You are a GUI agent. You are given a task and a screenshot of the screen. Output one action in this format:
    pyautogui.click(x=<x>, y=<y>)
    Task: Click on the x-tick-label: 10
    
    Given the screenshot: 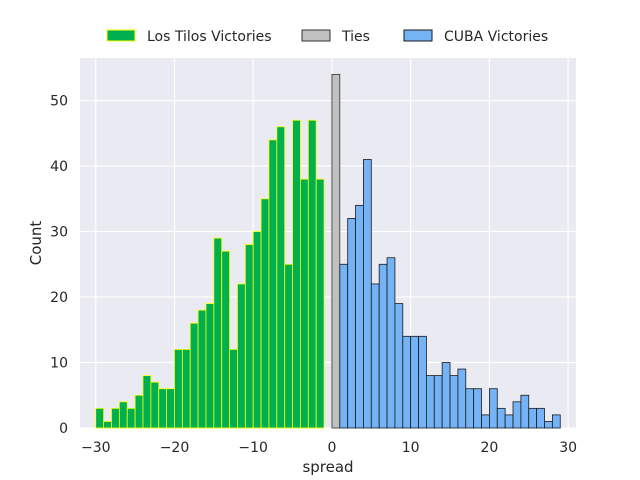 What is the action you would take?
    pyautogui.click(x=411, y=448)
    